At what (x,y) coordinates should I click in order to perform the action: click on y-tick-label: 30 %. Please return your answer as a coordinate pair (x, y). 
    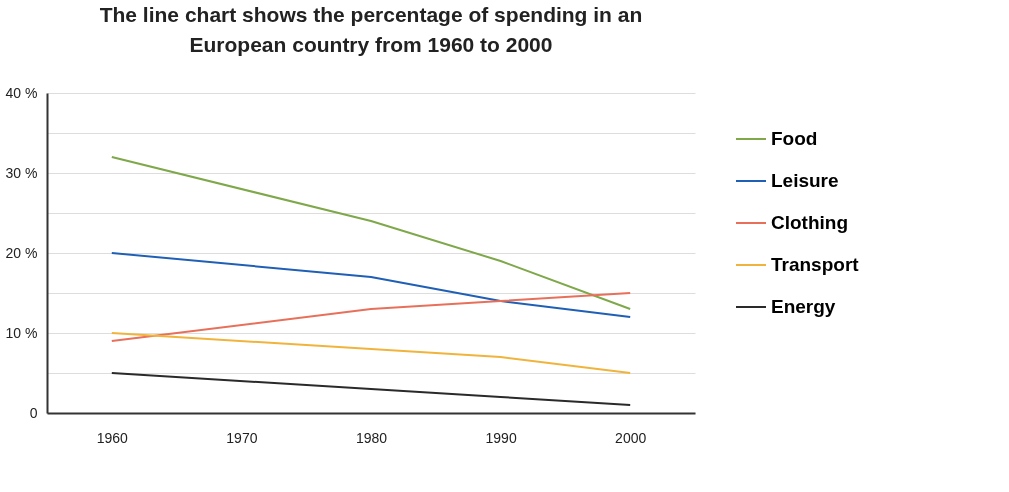
    Looking at the image, I should click on (21, 172).